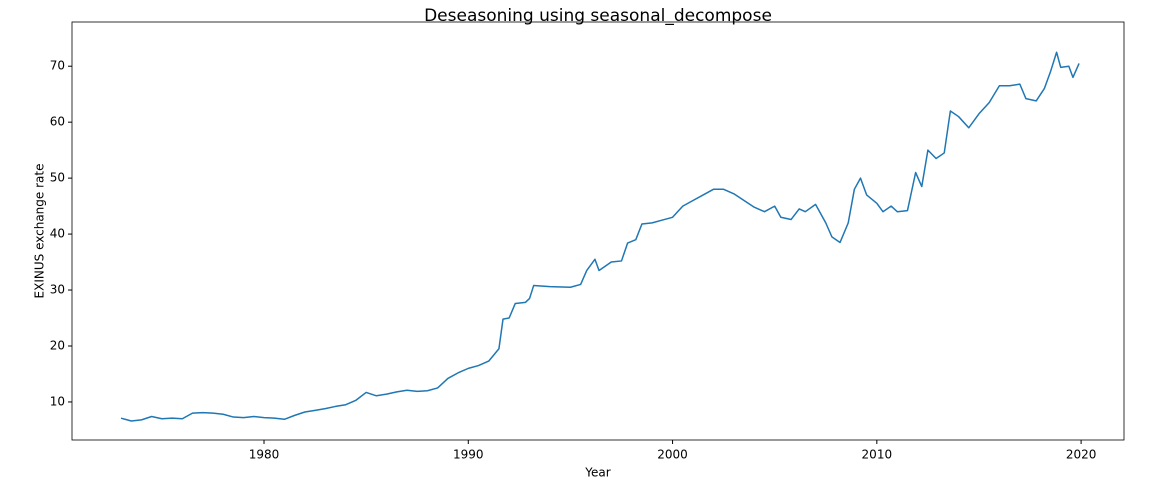  I want to click on y-tick-label: 10, so click(57, 401).